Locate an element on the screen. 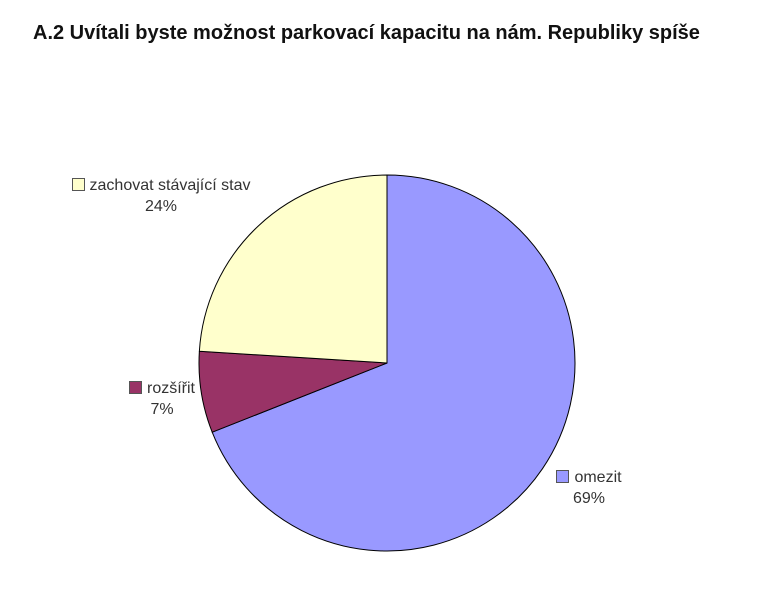 This screenshot has width=776, height=610. pie-label-zachovat-text: zachovat stávající stav is located at coordinates (170, 185).